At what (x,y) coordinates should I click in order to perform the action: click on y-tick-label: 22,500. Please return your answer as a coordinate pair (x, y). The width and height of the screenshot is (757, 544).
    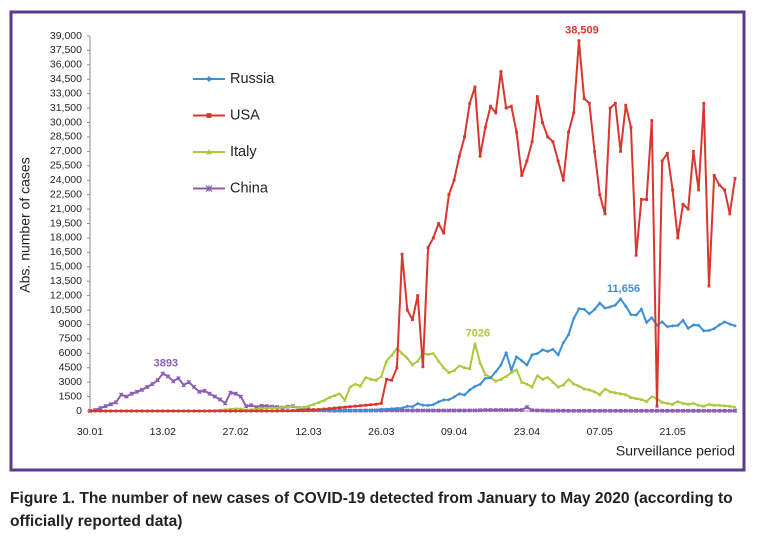
    Looking at the image, I should click on (66, 194).